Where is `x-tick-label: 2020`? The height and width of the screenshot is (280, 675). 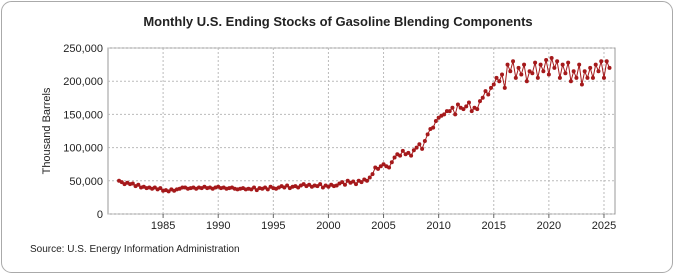 x-tick-label: 2020 is located at coordinates (549, 226).